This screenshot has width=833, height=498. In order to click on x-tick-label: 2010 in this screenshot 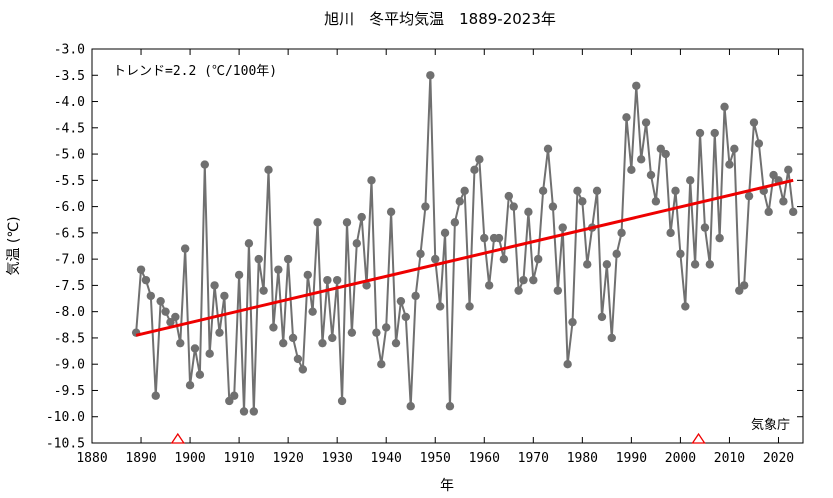, I will do `click(729, 458)`.